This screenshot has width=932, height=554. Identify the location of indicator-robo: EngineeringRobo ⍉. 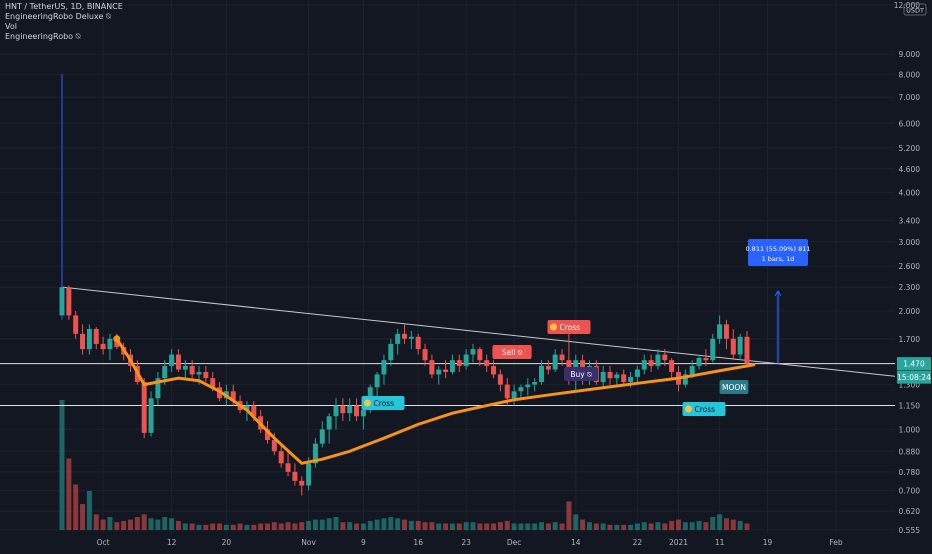
(43, 36).